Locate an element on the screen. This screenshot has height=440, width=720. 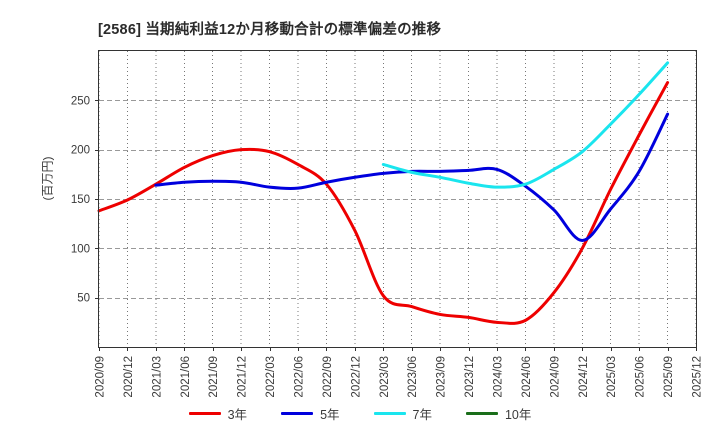
svg-text: 2020/09 is located at coordinates (101, 377).